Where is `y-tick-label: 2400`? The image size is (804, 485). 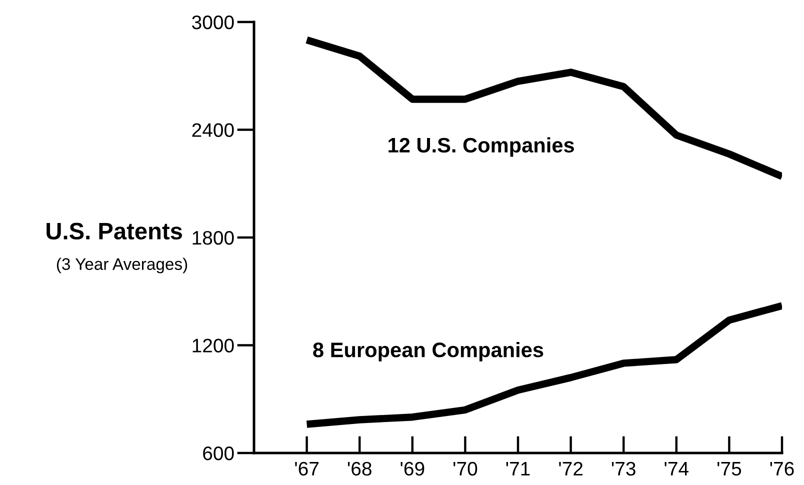 y-tick-label: 2400 is located at coordinates (213, 130).